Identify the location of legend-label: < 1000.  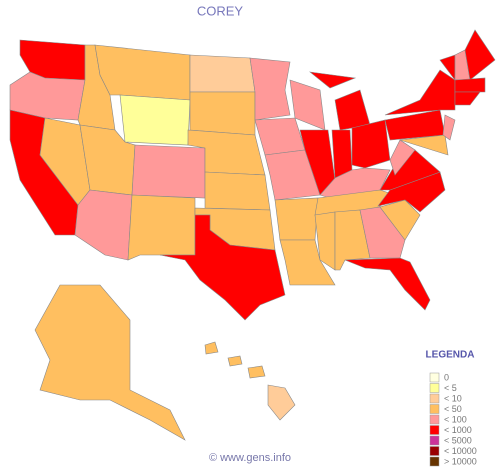
(458, 430).